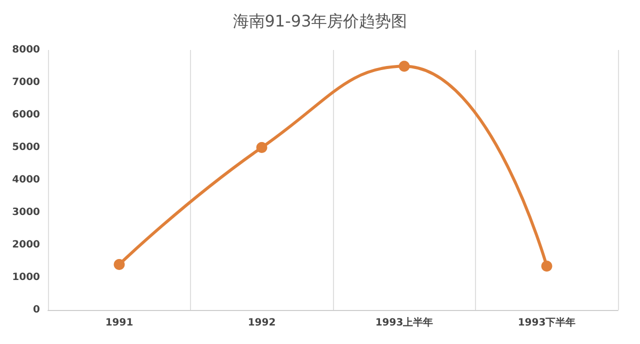  Describe the element at coordinates (26, 245) in the screenshot. I see `y-tick-label: 2000` at that location.